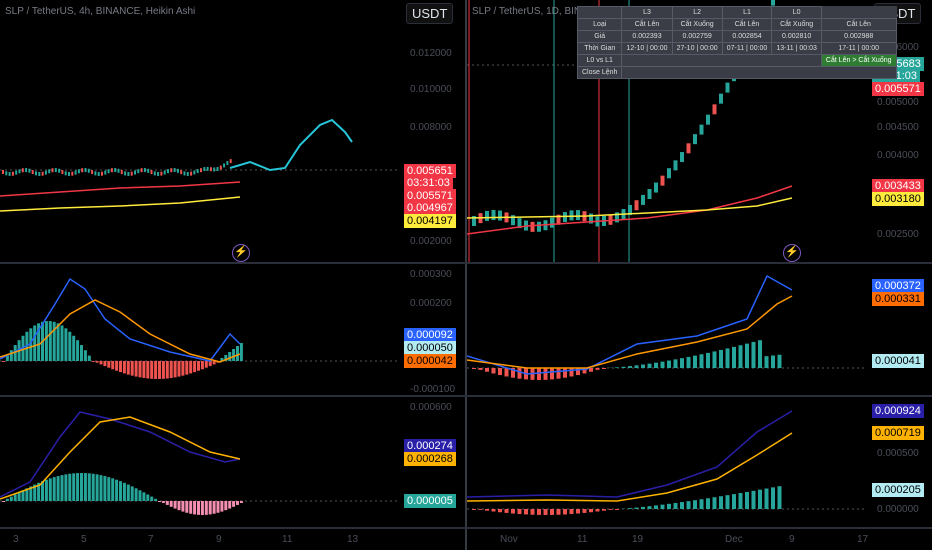  What do you see at coordinates (100, 11) in the screenshot?
I see `left-chart-title: SLP / TetherUS, 4h, BINANCE, Heikin Ashi` at bounding box center [100, 11].